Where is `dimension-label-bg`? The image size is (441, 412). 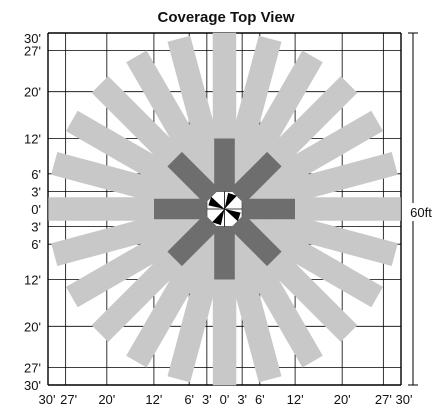
dimension-label-bg is located at coordinates (421, 212).